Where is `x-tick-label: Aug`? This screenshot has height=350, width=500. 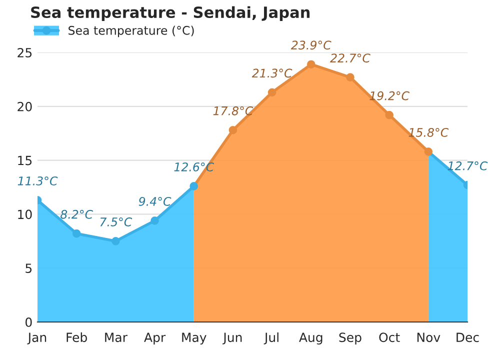
x-tick-label: Aug is located at coordinates (310, 338).